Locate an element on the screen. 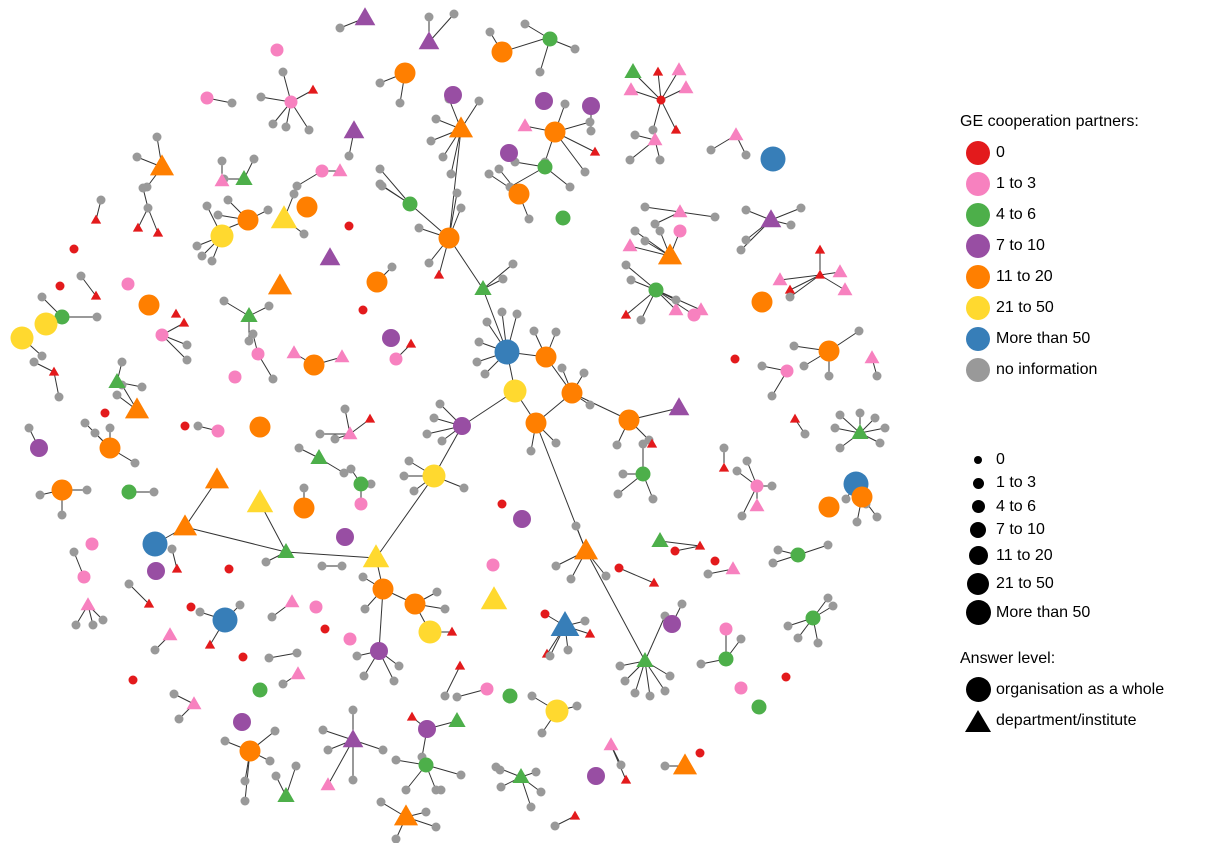  legend-color-item: 11 to 20 is located at coordinates (1049, 276).